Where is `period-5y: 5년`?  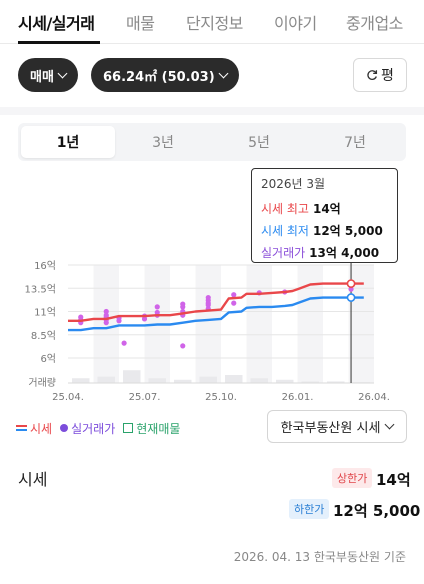
period-5y: 5년 is located at coordinates (259, 143).